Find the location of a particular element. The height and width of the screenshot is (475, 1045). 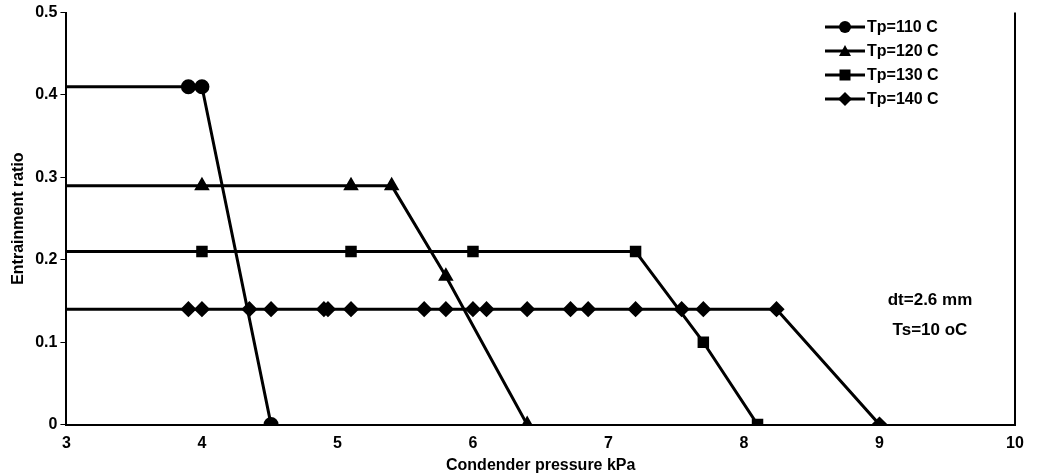

y-tick-label: 0.1 is located at coordinates (46, 341).